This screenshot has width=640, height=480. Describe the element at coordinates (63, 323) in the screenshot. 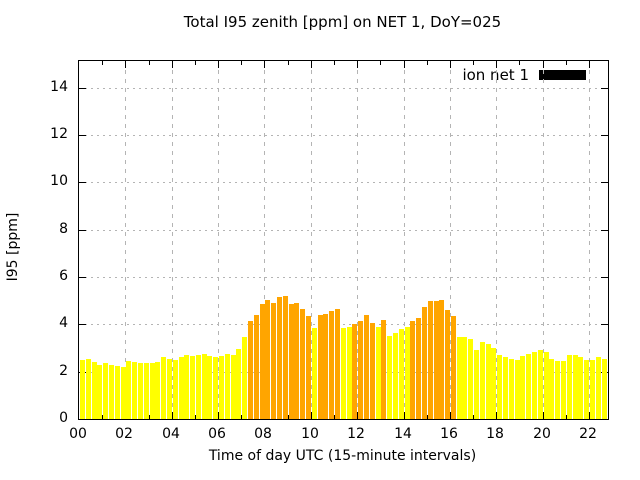

I see `y-tick-label-4: 4` at that location.